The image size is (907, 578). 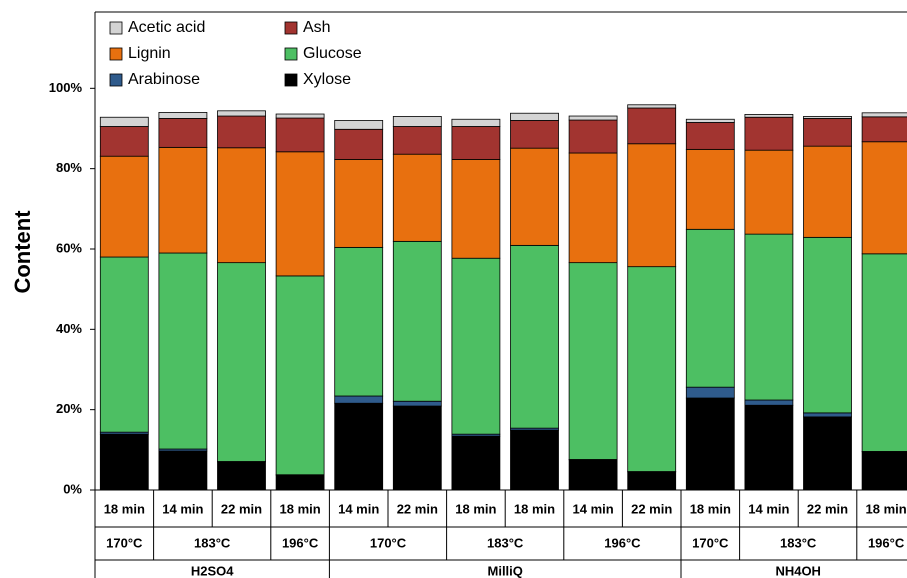 I want to click on legend-label: Acetic acid, so click(x=166, y=27).